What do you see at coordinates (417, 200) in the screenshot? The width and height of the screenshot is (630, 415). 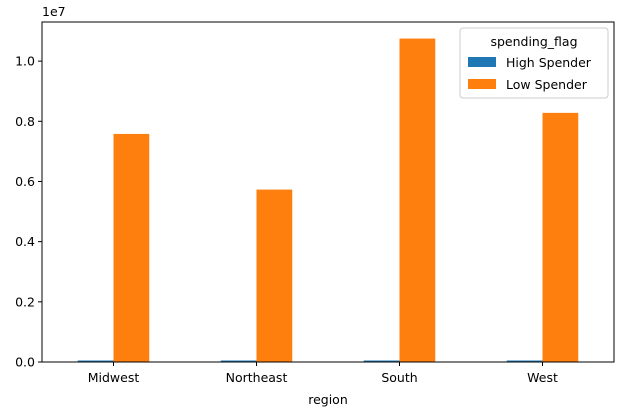 I see `bar-low-spender-south` at bounding box center [417, 200].